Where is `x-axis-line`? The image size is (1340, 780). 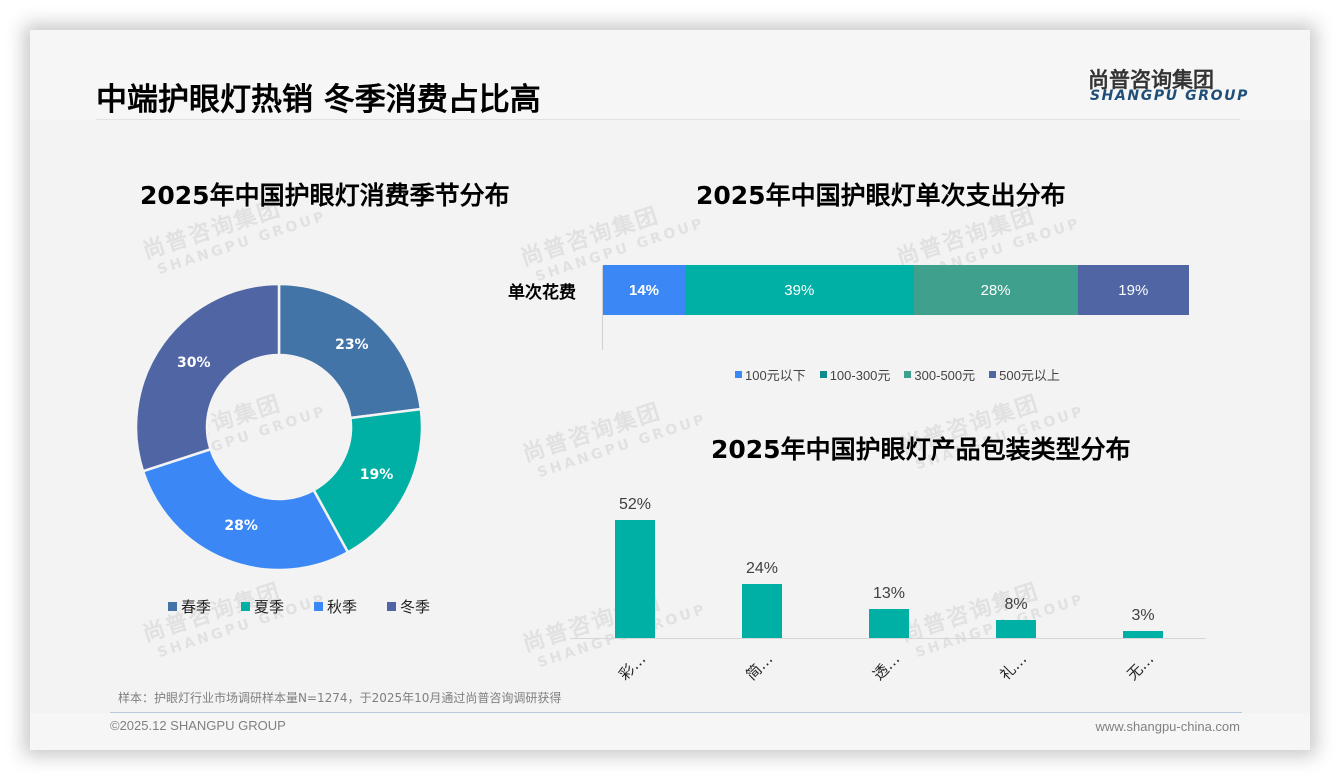 x-axis-line is located at coordinates (888, 638).